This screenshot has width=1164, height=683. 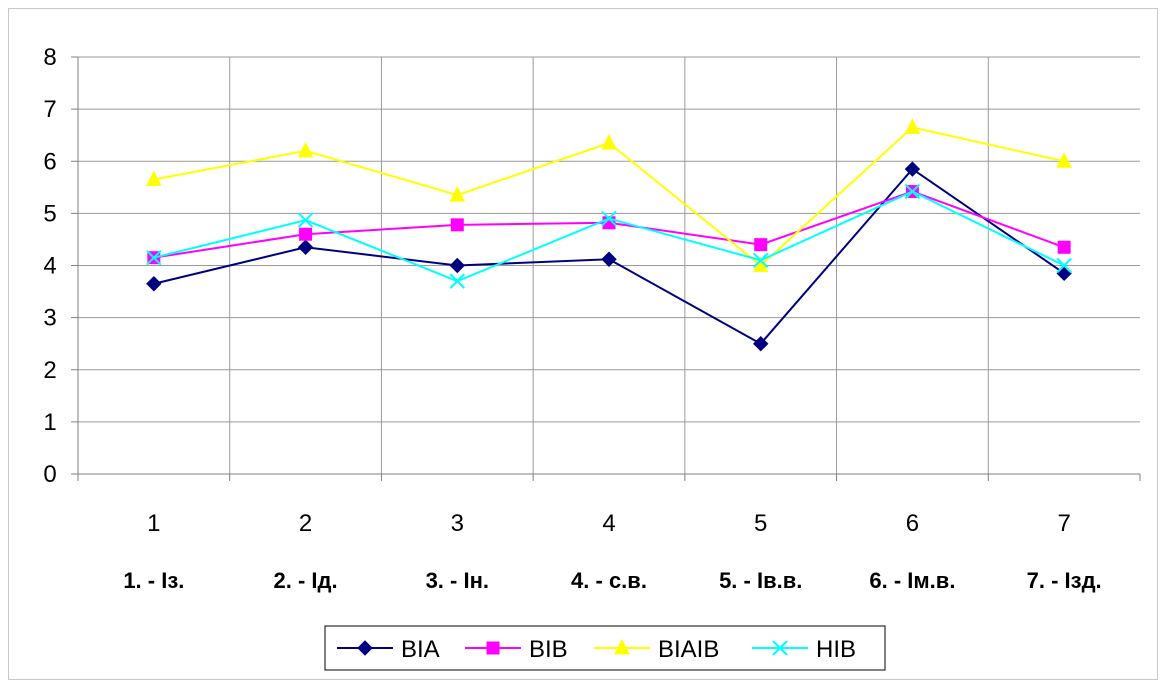 I want to click on y-tick-label: 8, so click(x=49, y=57).